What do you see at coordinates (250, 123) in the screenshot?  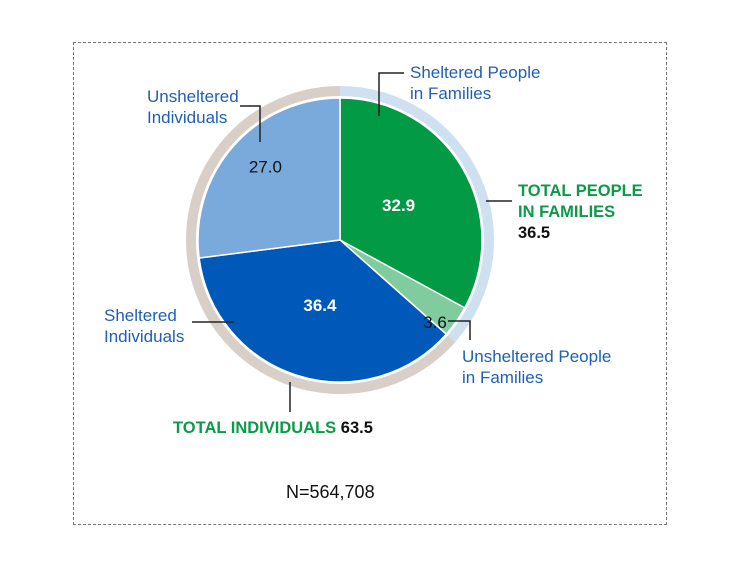 I see `leader-unsheltered-individuals` at bounding box center [250, 123].